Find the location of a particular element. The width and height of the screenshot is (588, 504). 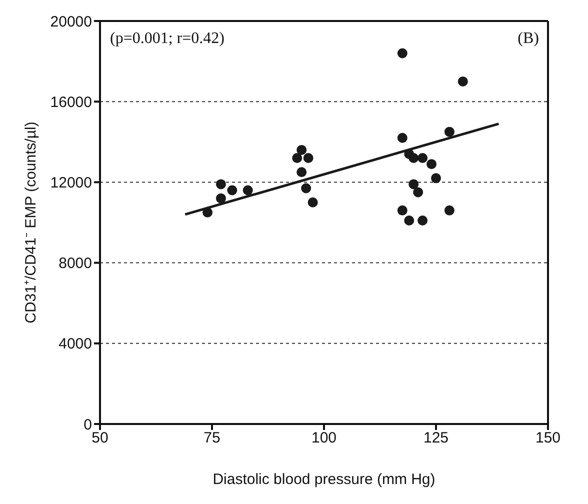

y-axis-title: CD31⁺/CD41⁻ EMP (counts/µl) is located at coordinates (31, 223).